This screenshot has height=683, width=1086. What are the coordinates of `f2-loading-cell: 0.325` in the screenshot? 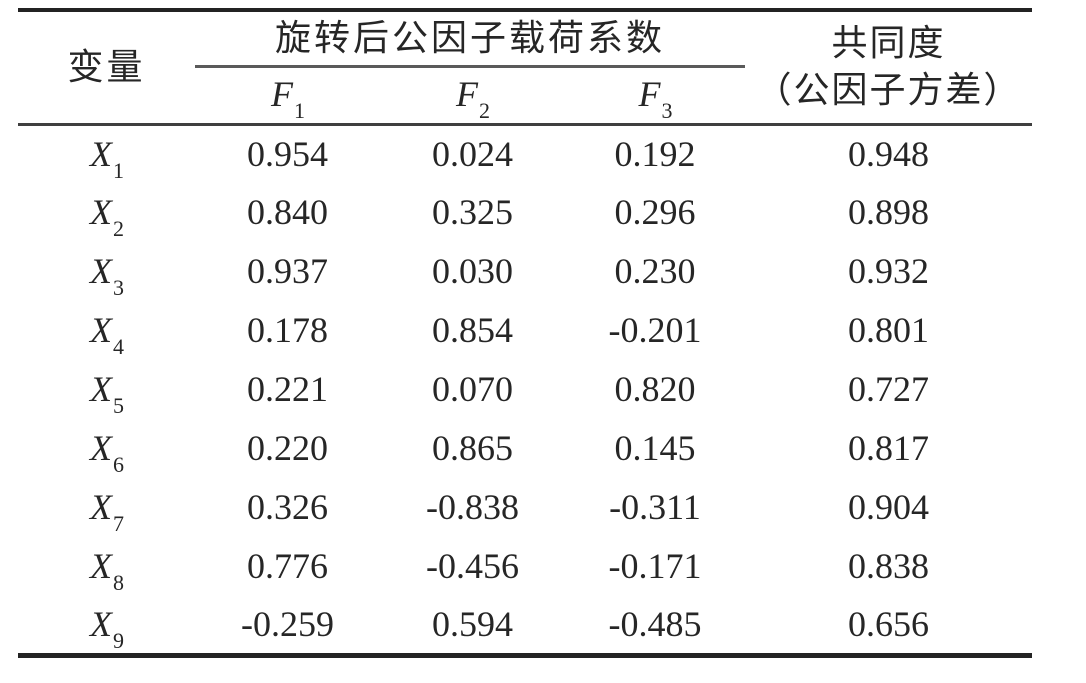 It's located at (472, 211).